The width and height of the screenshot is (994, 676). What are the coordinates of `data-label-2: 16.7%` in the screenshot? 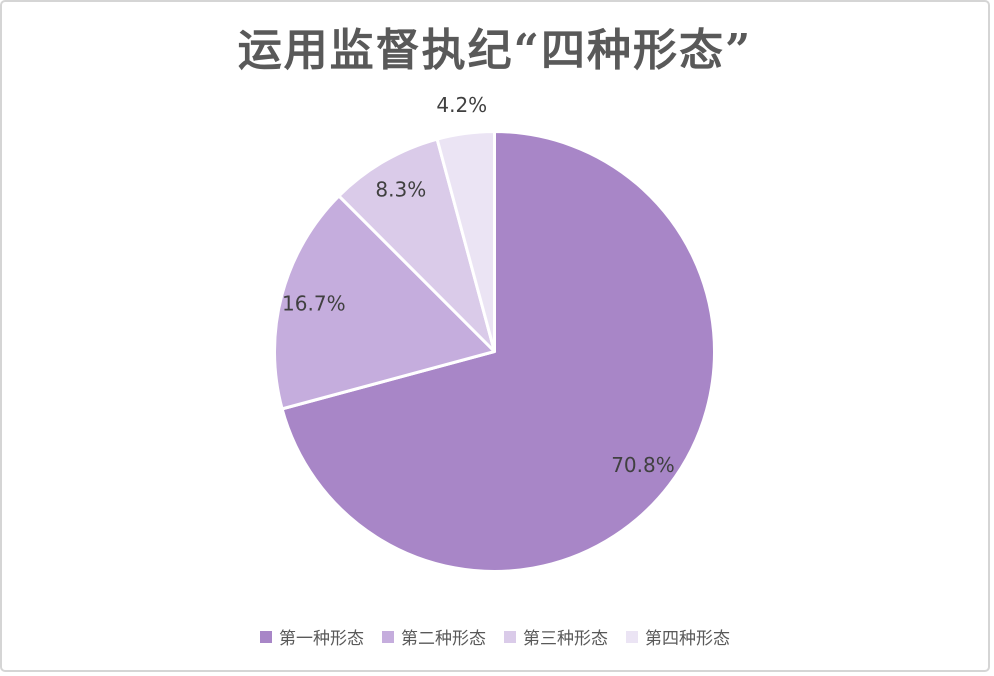 It's located at (314, 303).